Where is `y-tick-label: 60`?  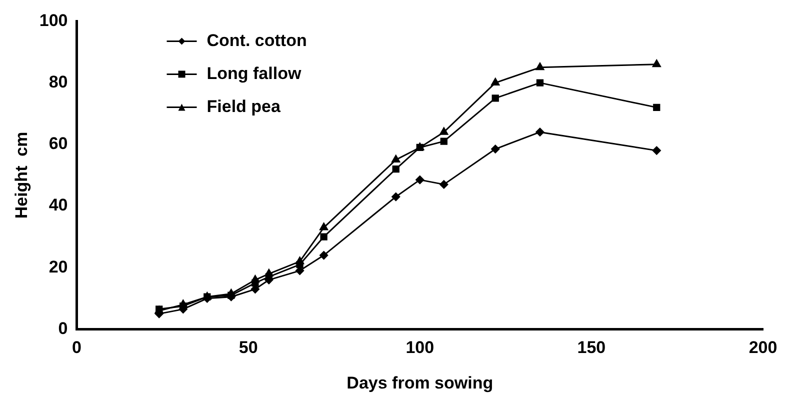
y-tick-label: 60 is located at coordinates (58, 144).